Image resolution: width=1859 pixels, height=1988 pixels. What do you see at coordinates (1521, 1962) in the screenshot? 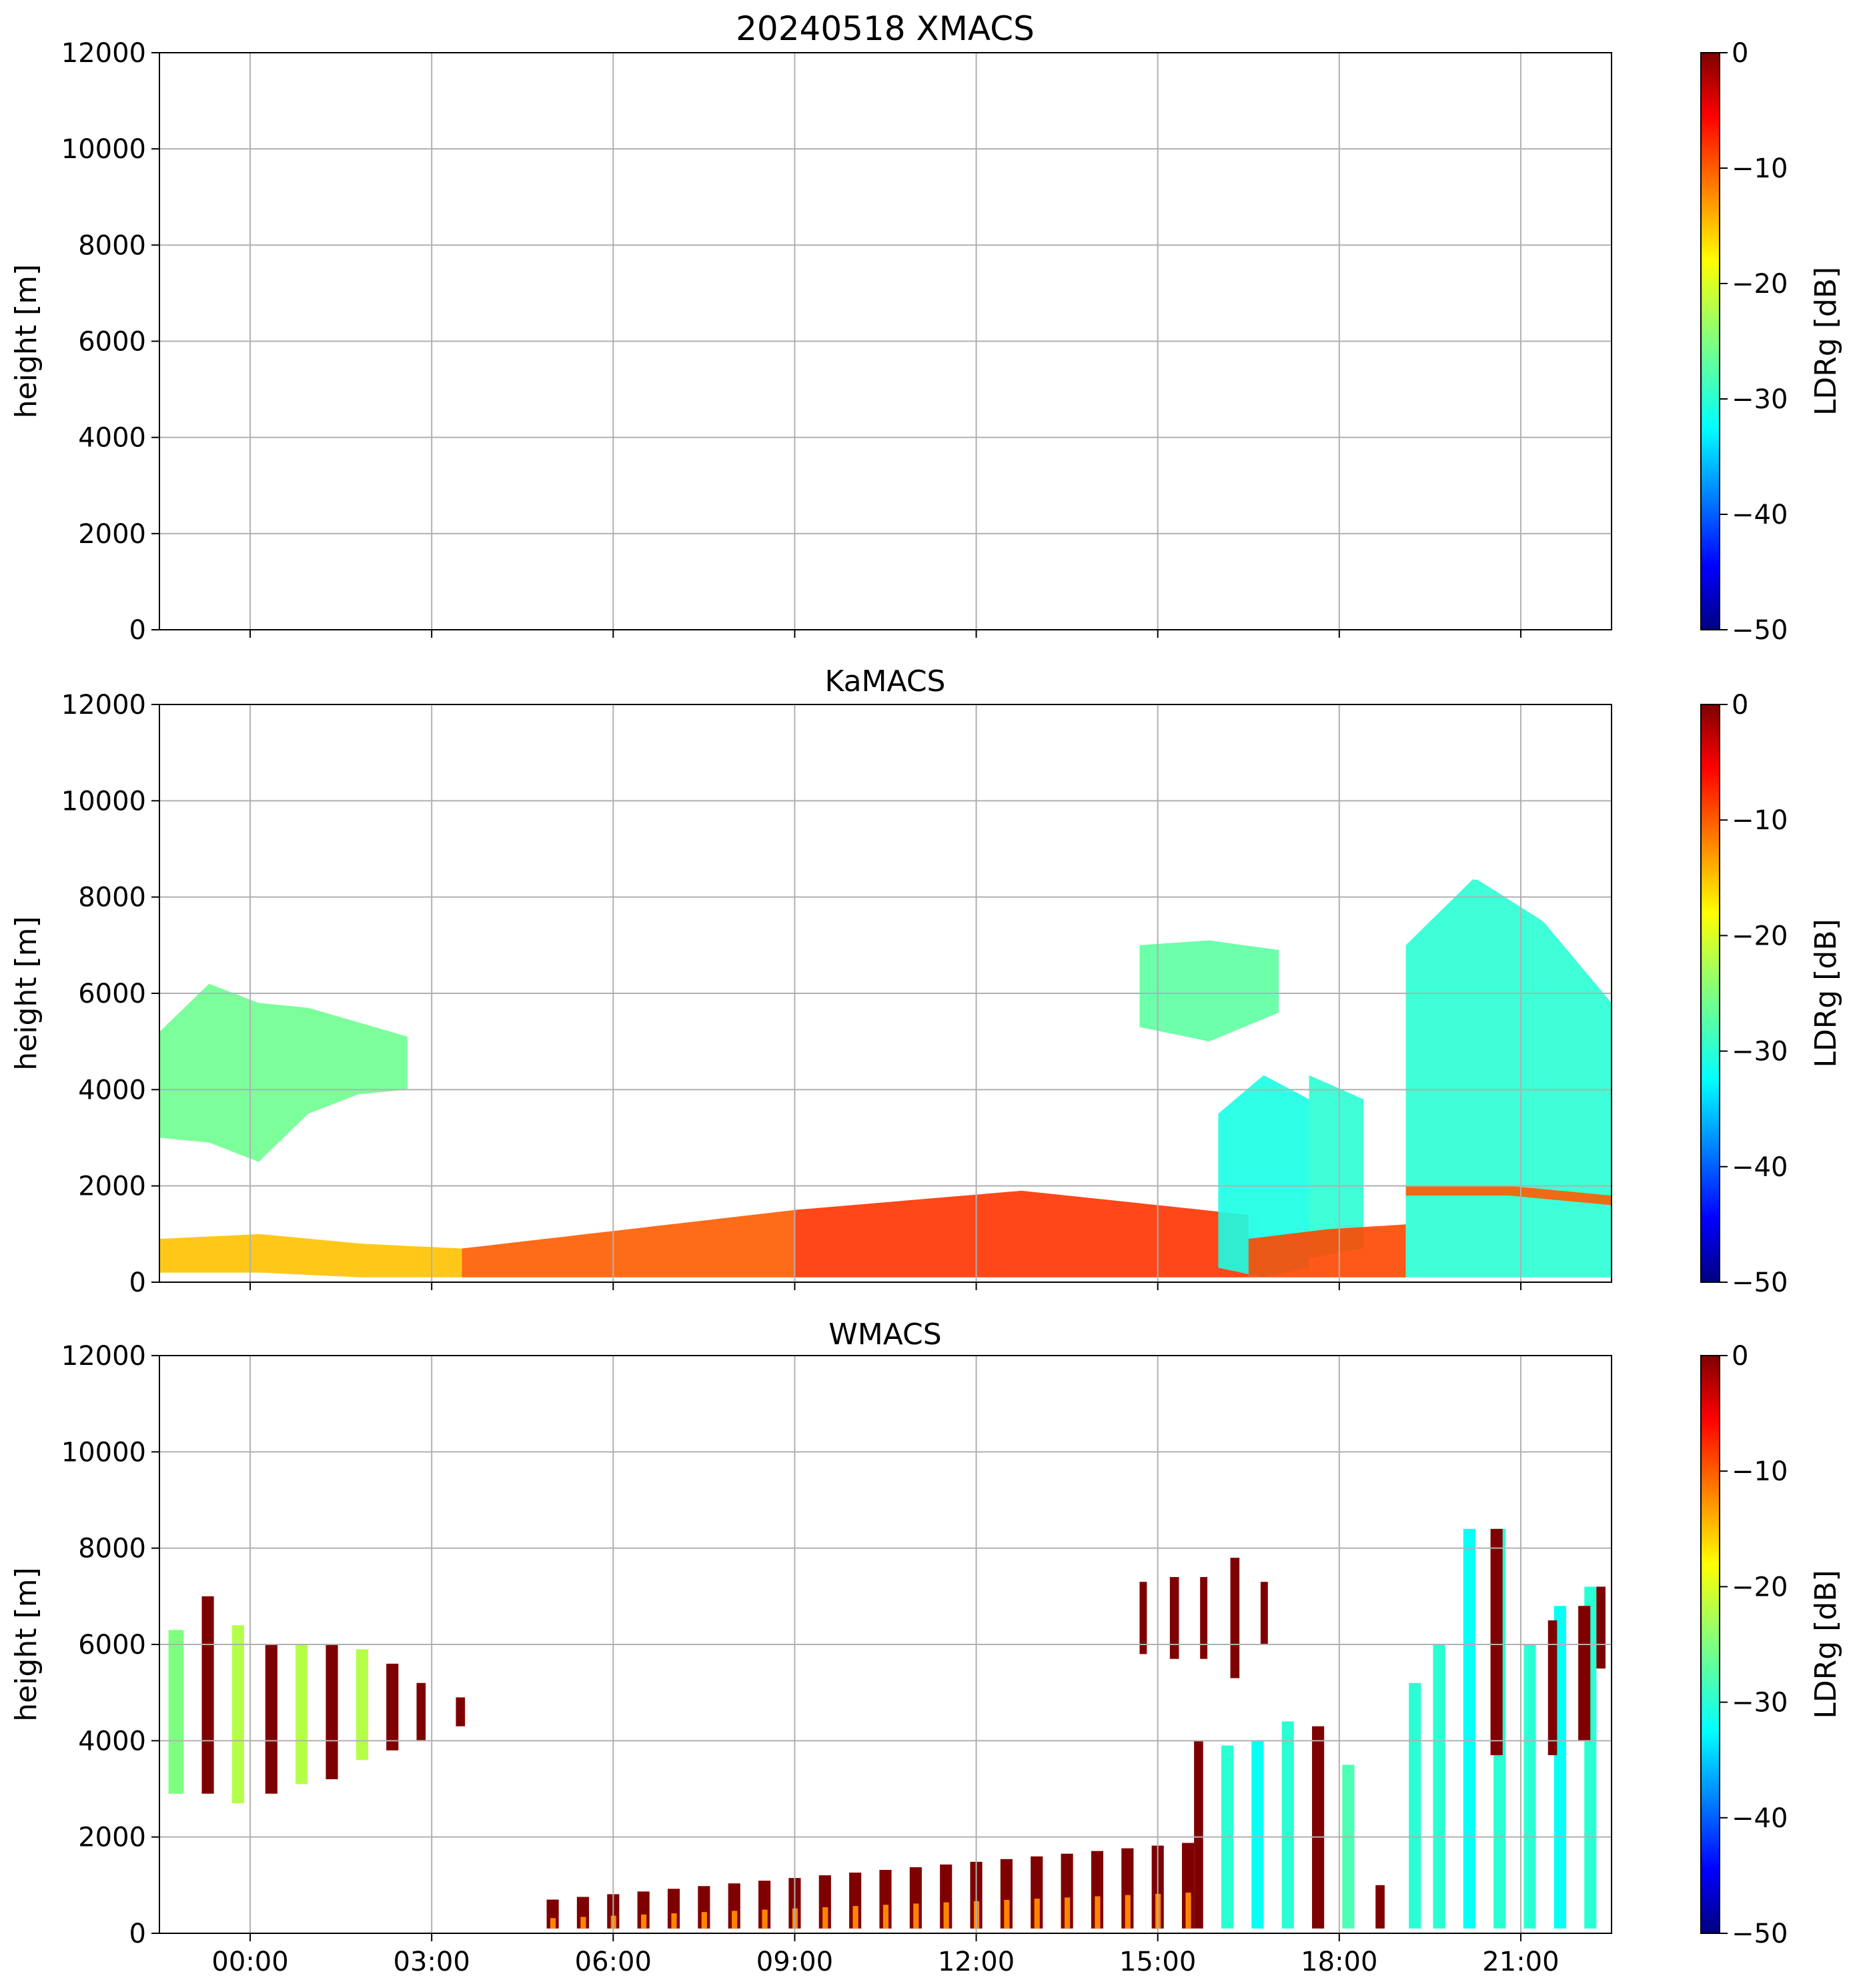
I see `x-tick-label: 21:00` at bounding box center [1521, 1962].